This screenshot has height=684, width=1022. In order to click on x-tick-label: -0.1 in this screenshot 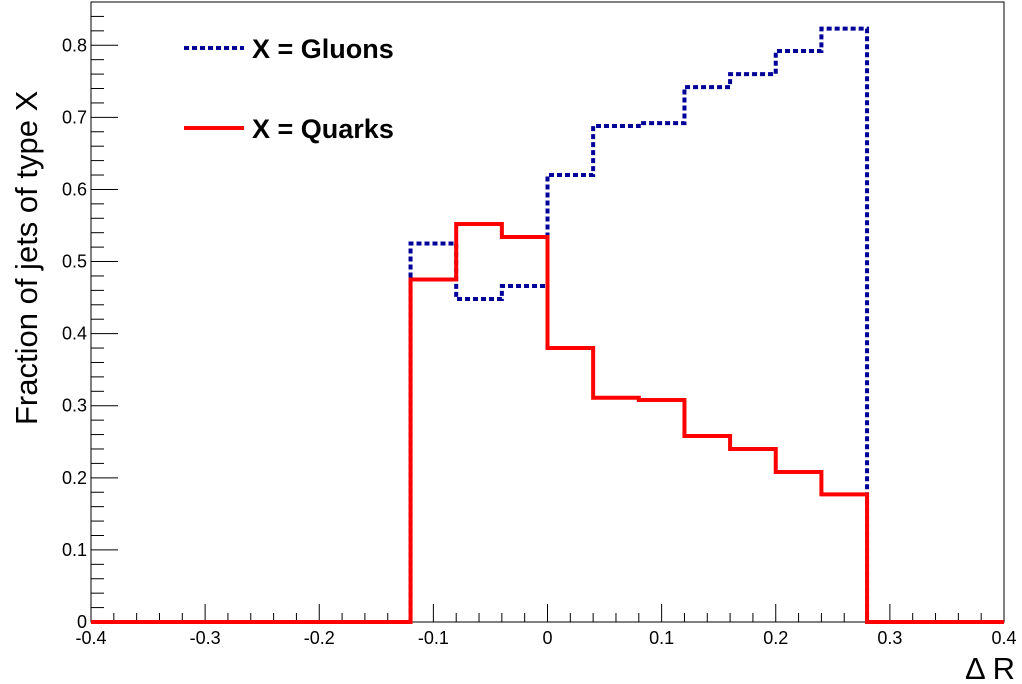, I will do `click(433, 638)`.